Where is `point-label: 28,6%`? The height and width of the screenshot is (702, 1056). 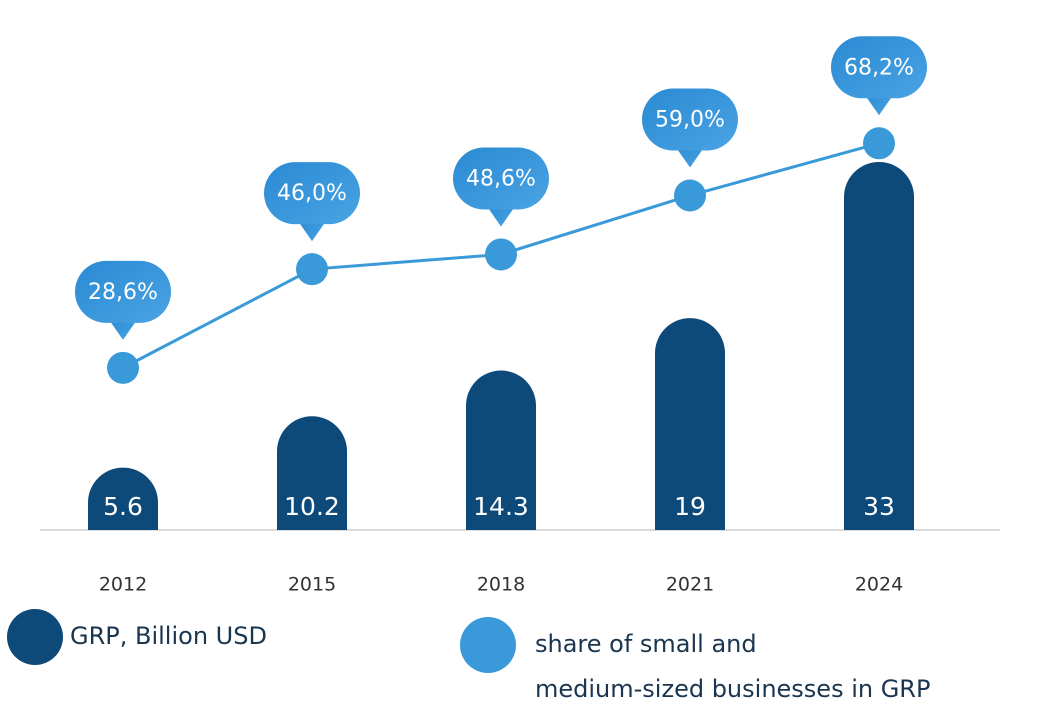 point-label: 28,6% is located at coordinates (123, 292).